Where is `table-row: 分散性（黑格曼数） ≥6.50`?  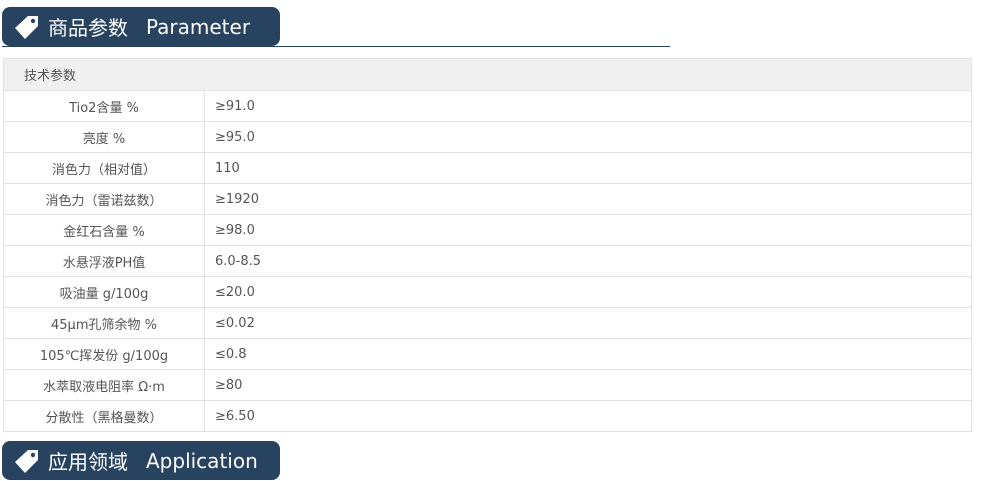 table-row: 分散性（黑格曼数） ≥6.50 is located at coordinates (487, 416).